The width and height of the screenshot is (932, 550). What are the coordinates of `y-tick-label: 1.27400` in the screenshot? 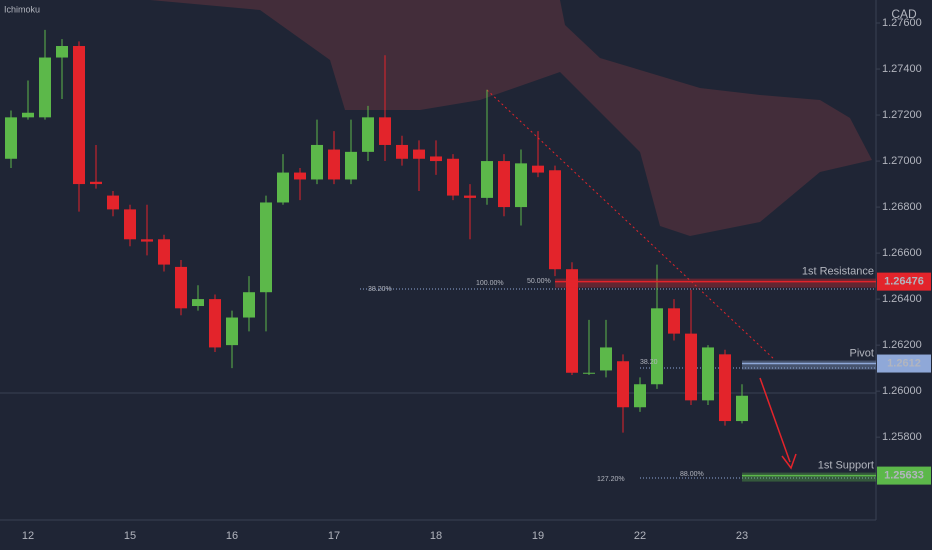 It's located at (902, 69).